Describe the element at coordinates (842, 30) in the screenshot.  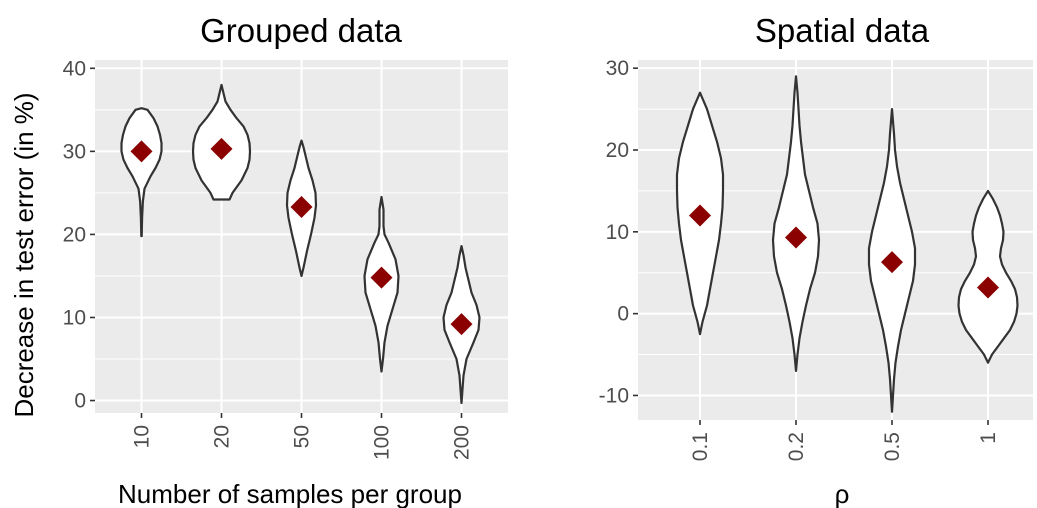
I see `spatial-title: Spatial data` at that location.